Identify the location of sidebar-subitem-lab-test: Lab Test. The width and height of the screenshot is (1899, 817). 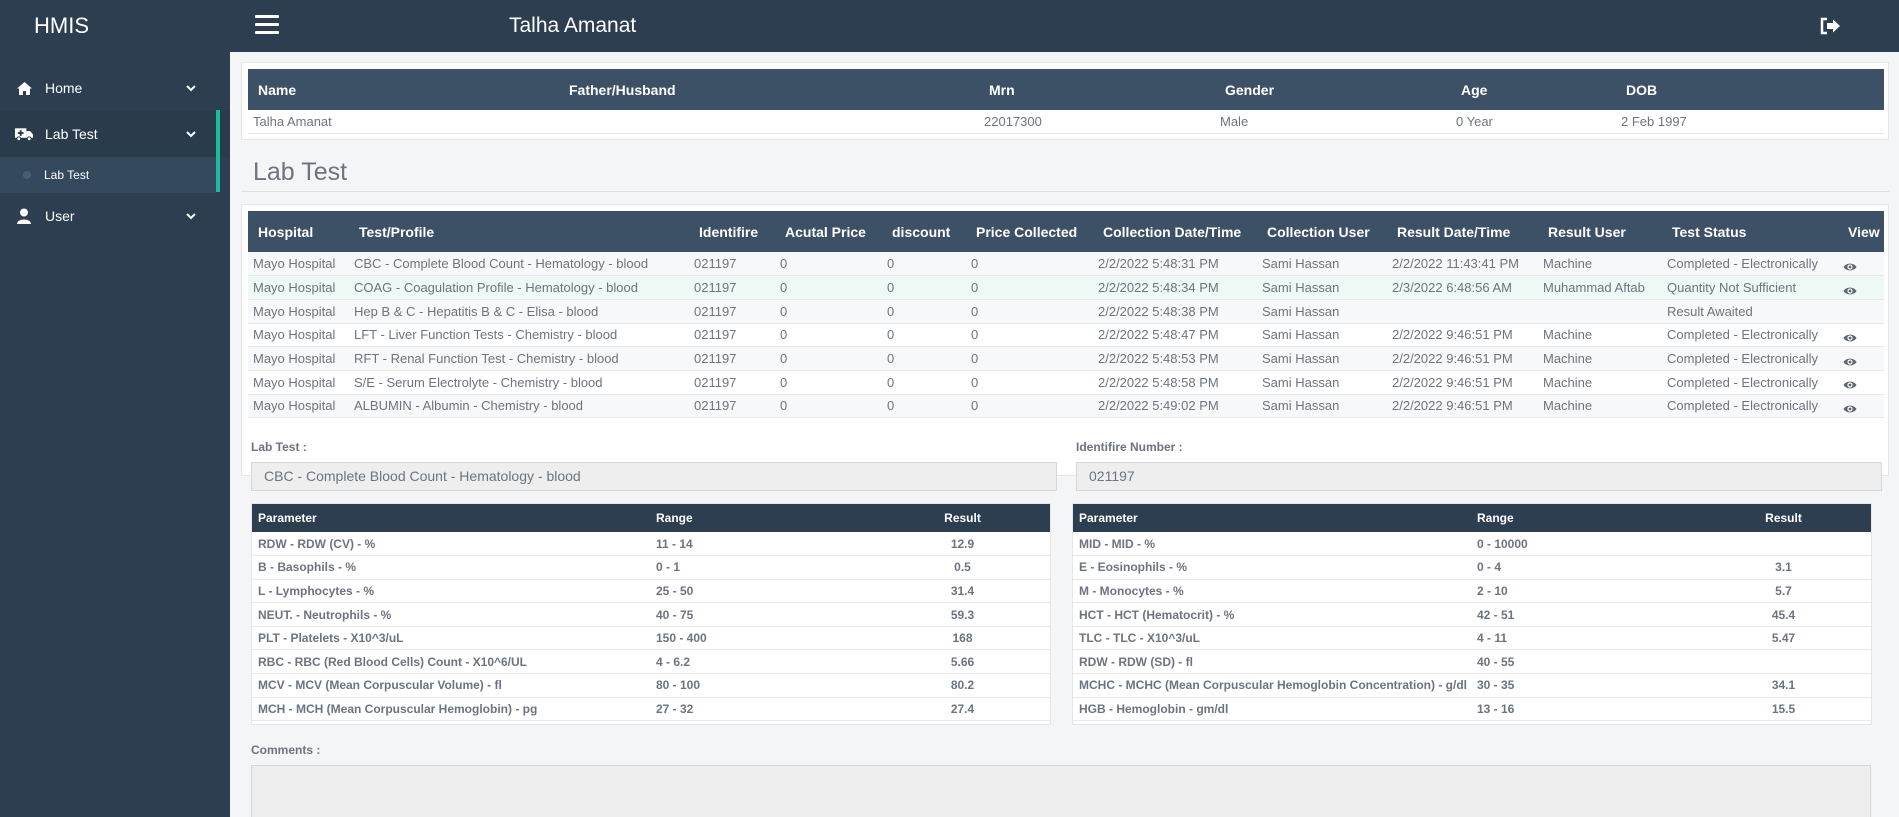
(108, 175).